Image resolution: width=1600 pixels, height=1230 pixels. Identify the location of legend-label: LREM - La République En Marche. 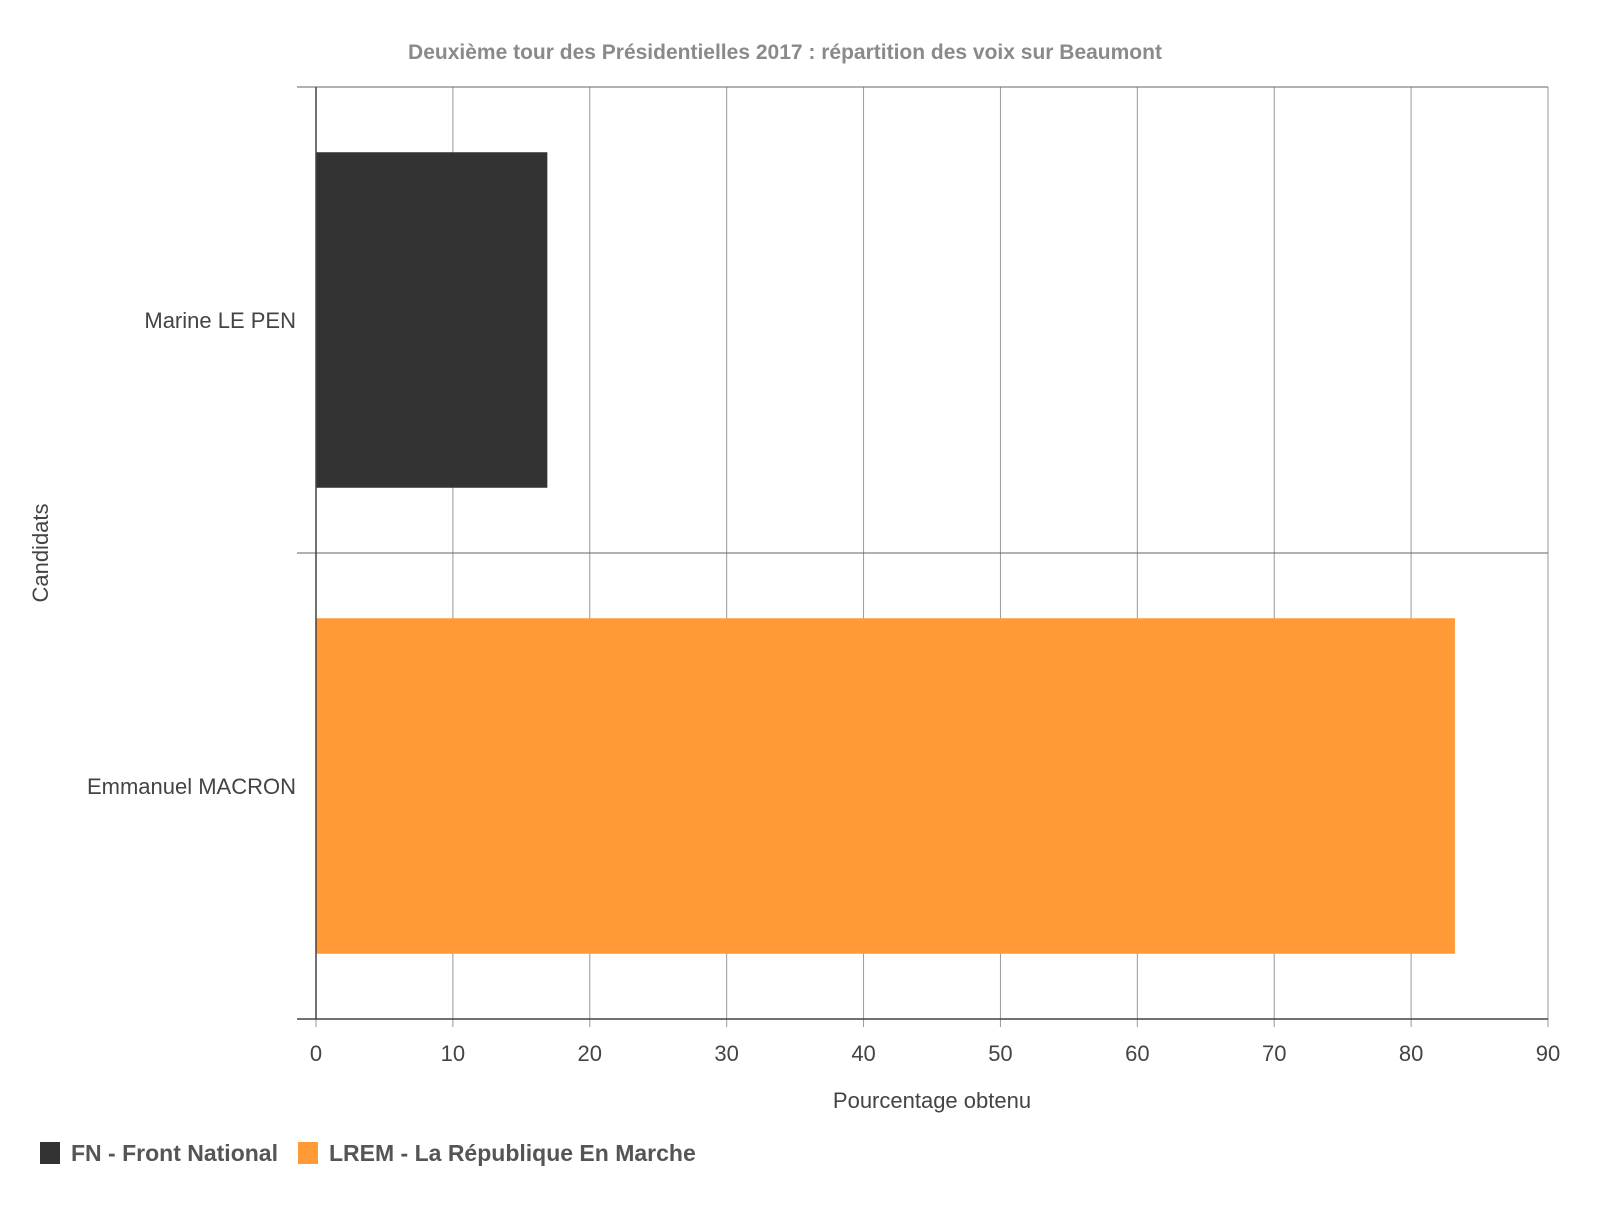
(512, 1153).